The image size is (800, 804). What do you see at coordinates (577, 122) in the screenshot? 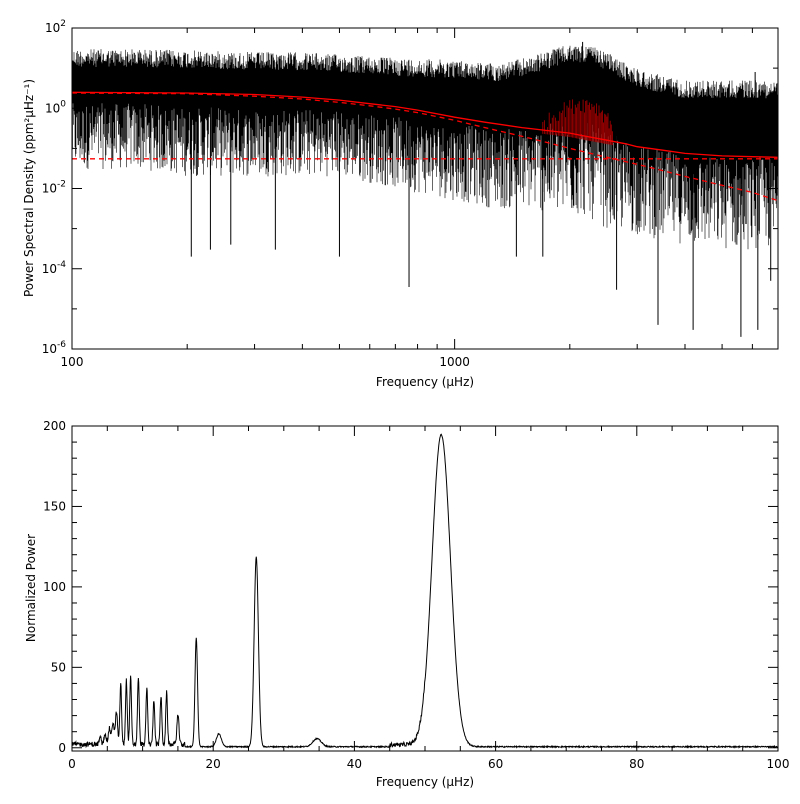
I see `psd-mode-comb` at bounding box center [577, 122].